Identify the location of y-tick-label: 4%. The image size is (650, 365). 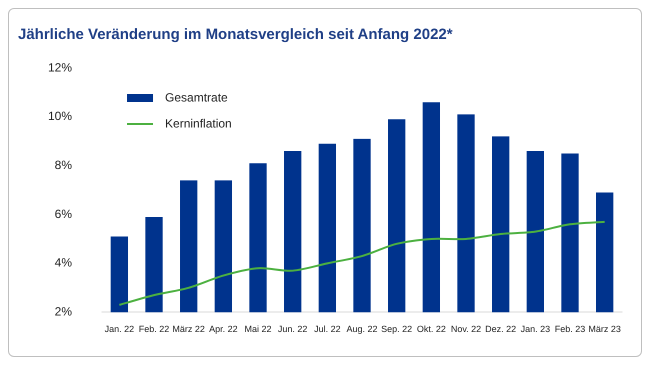
(63, 263).